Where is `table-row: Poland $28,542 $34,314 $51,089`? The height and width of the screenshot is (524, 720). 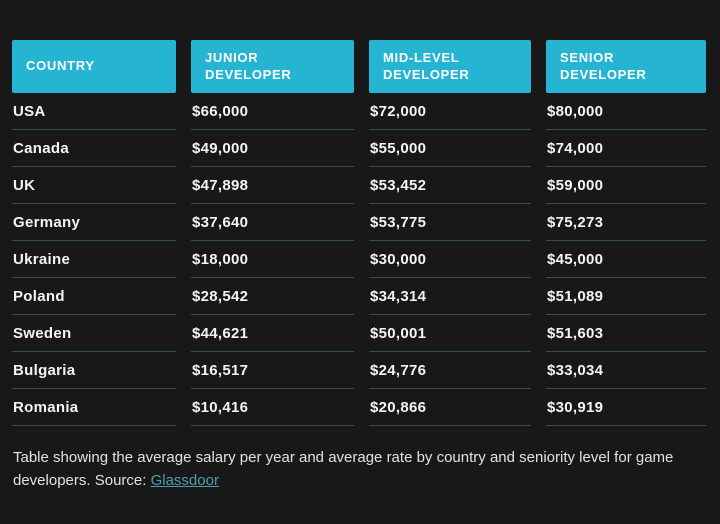
table-row: Poland $28,542 $34,314 $51,089 is located at coordinates (360, 296).